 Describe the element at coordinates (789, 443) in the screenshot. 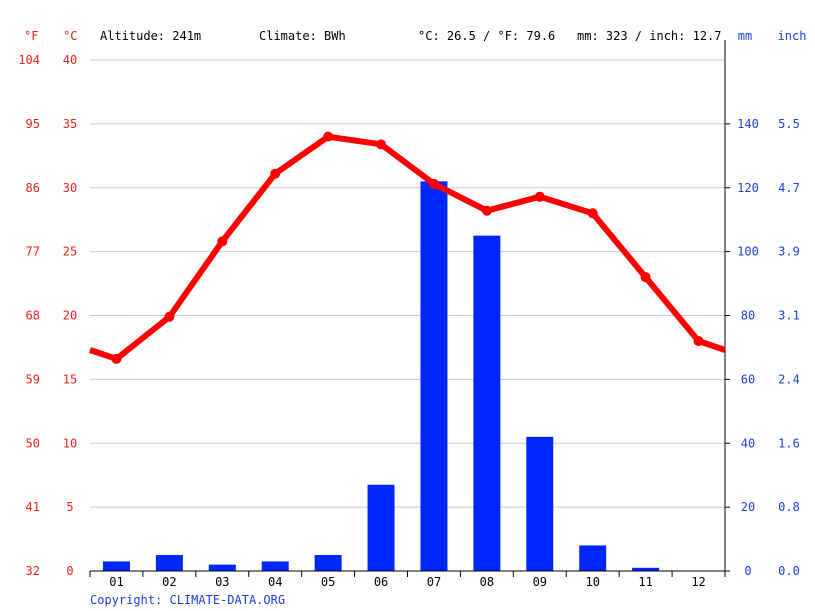

I see `tick-label-inch: 1.6` at that location.